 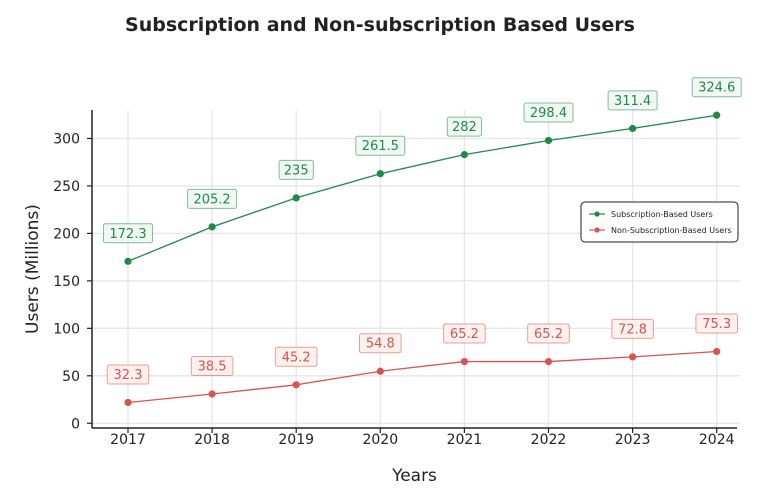 I want to click on data-label: 172.3, so click(x=127, y=234).